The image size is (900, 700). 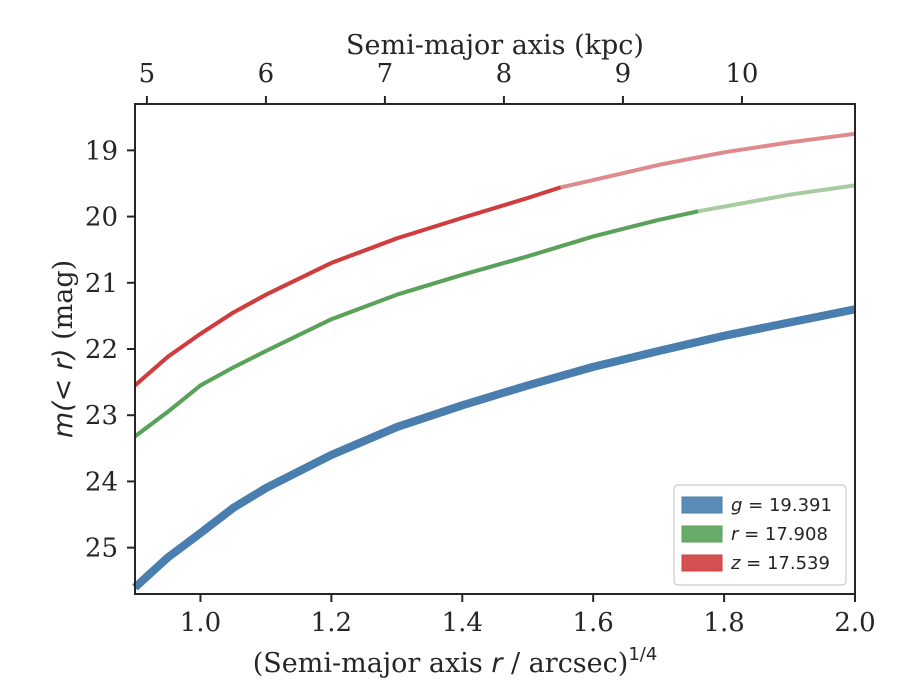 I want to click on top-tick-label: 8, so click(x=504, y=74).